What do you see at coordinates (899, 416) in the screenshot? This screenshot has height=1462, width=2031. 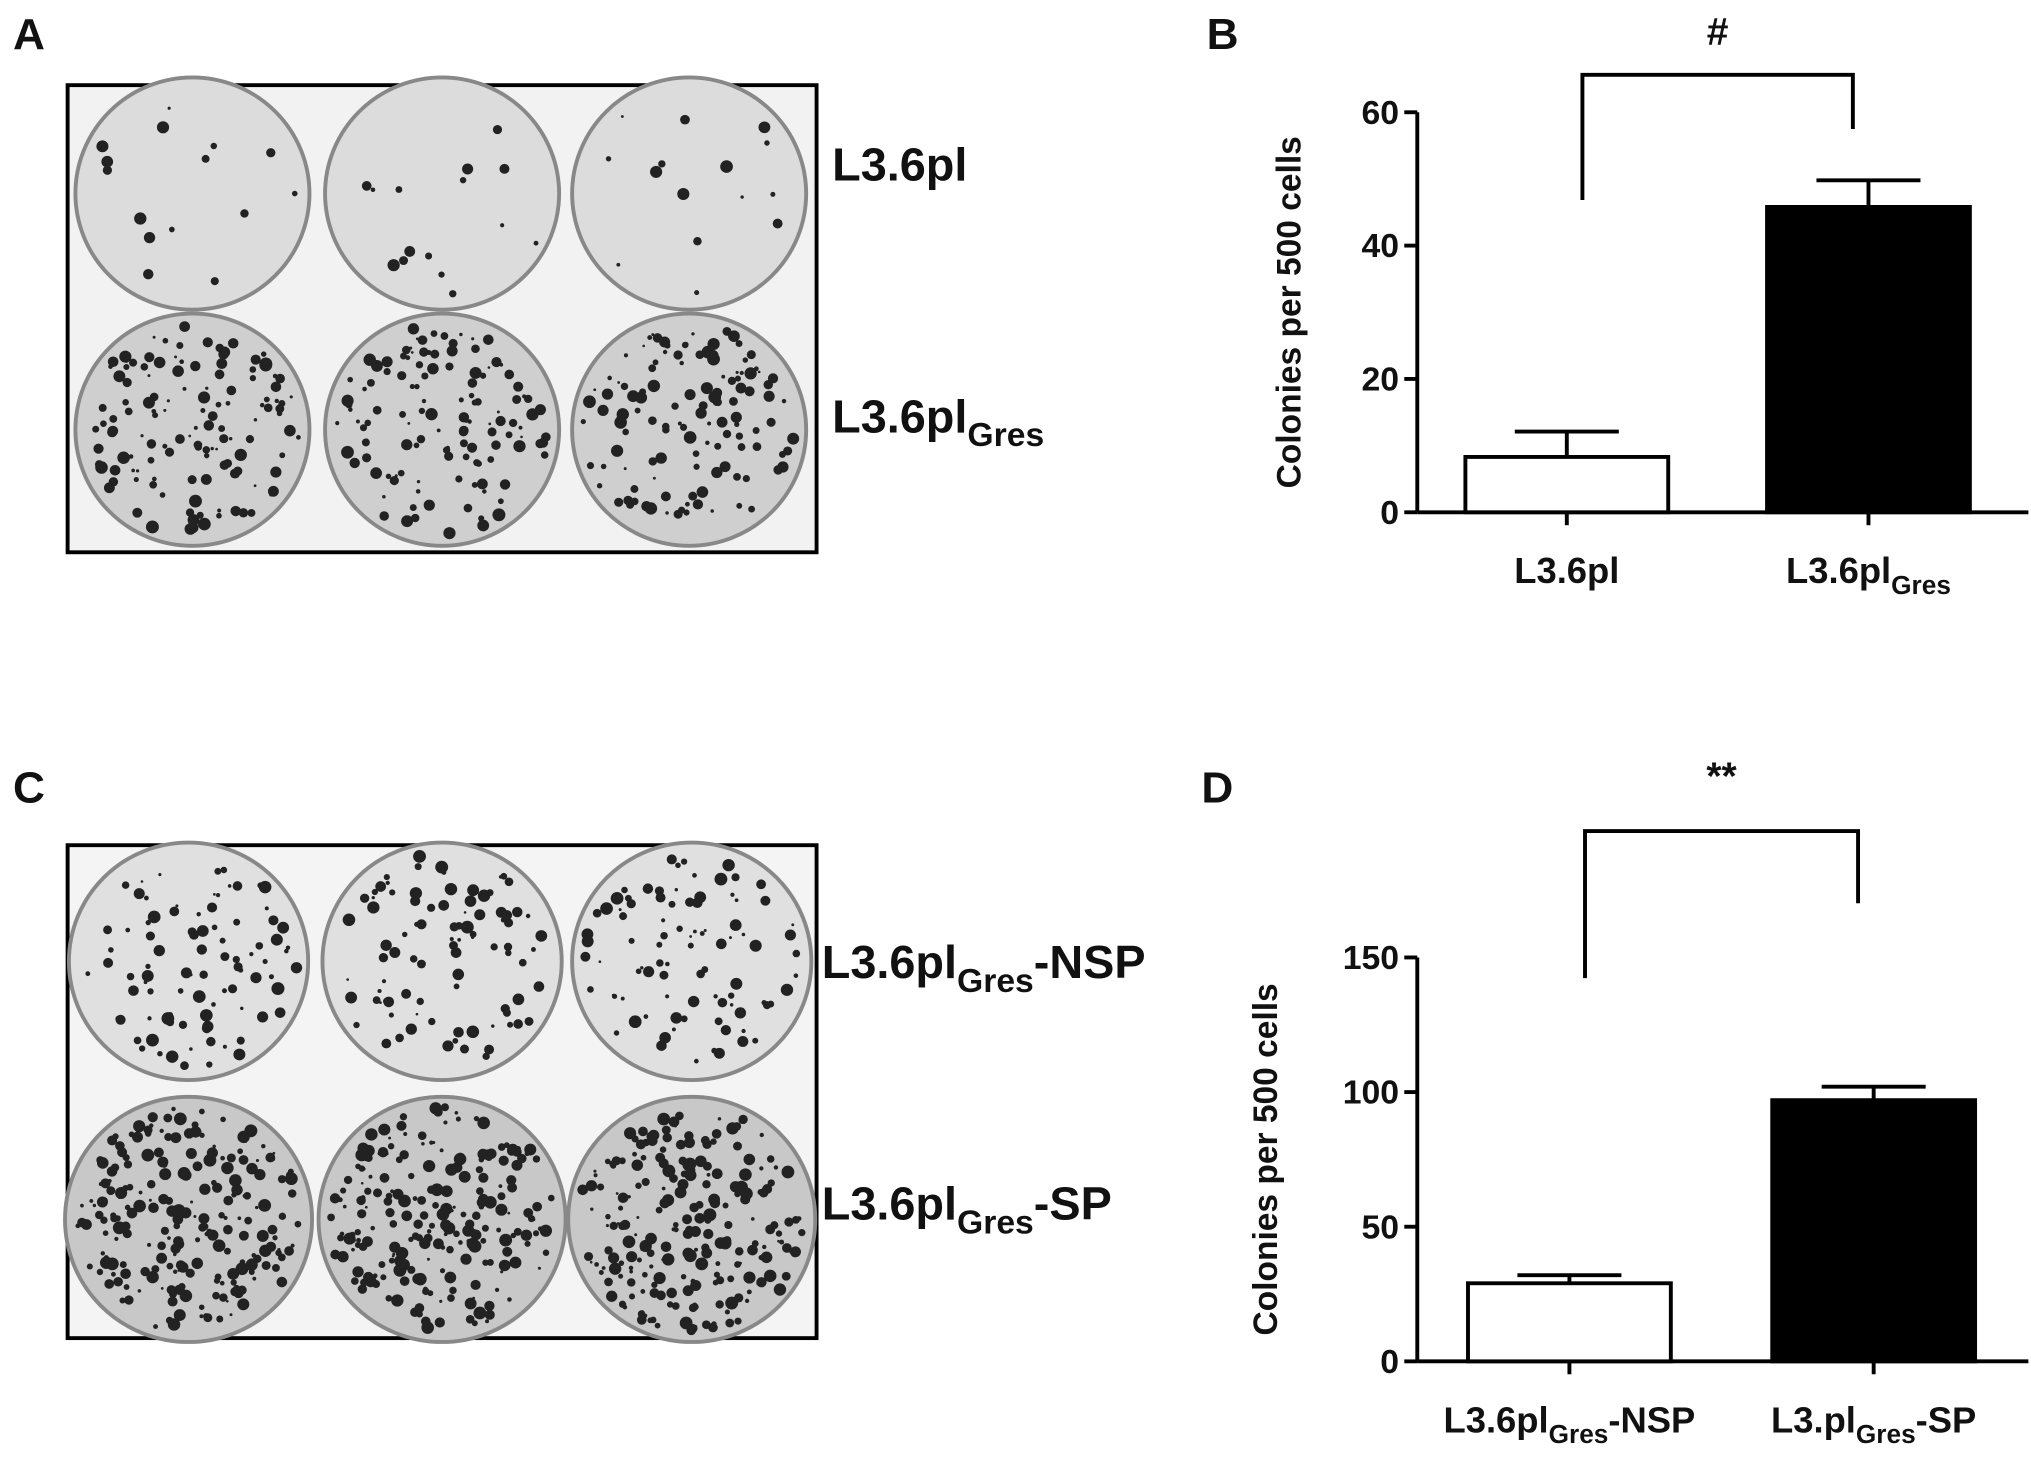 I see `label-part: L3.6pl` at bounding box center [899, 416].